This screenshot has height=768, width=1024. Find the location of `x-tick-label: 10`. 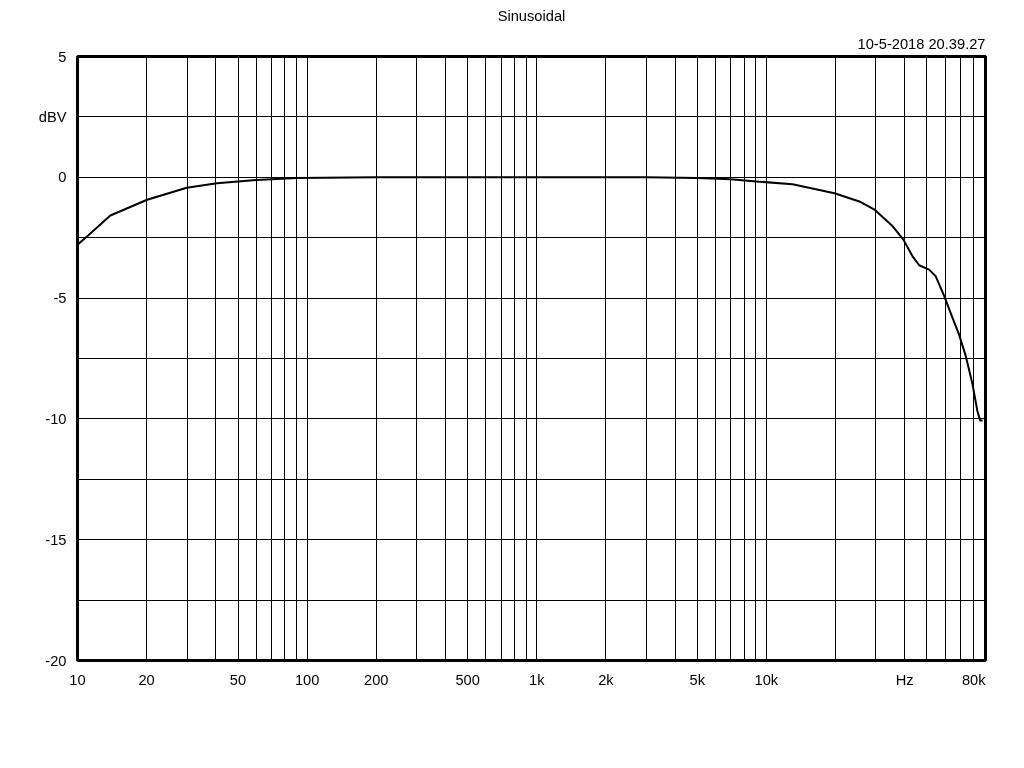

x-tick-label: 10 is located at coordinates (77, 679).